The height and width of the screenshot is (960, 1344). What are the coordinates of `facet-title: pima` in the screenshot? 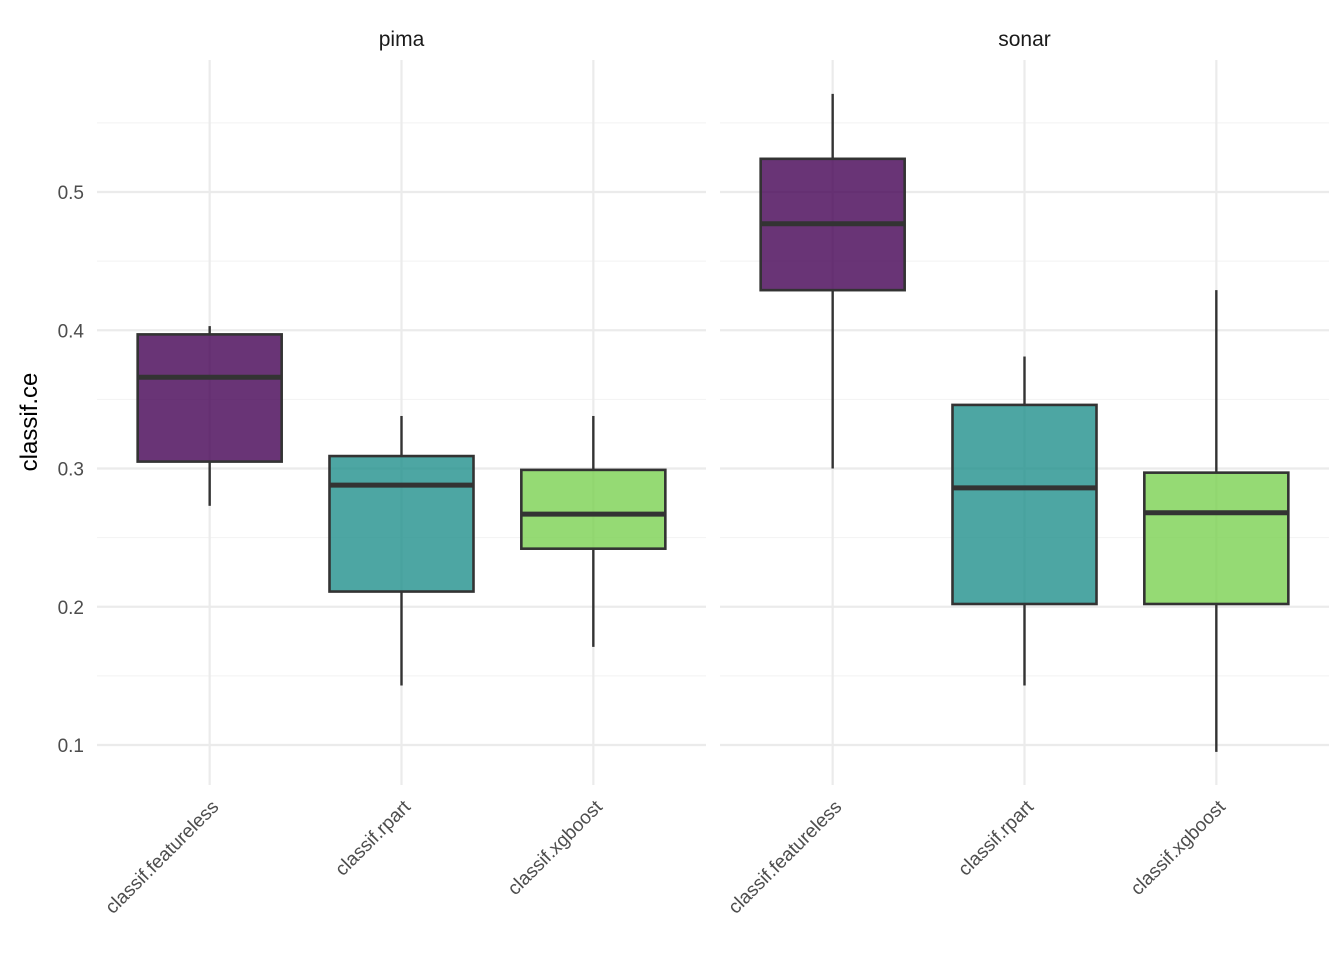 It's located at (402, 39).